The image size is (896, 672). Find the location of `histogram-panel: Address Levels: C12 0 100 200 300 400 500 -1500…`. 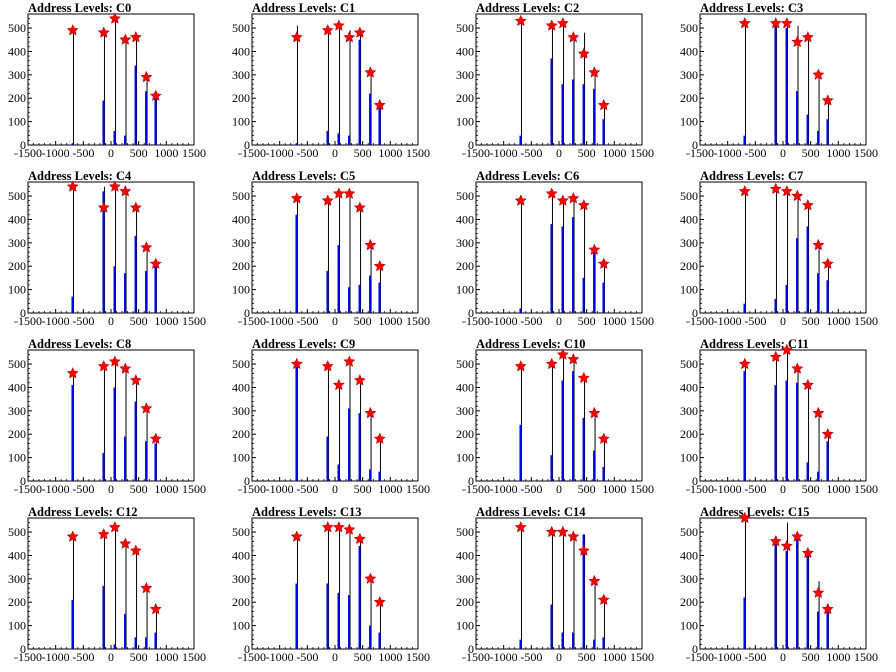

histogram-panel: Address Levels: C12 0 100 200 300 400 500 -1500… is located at coordinates (112, 588).